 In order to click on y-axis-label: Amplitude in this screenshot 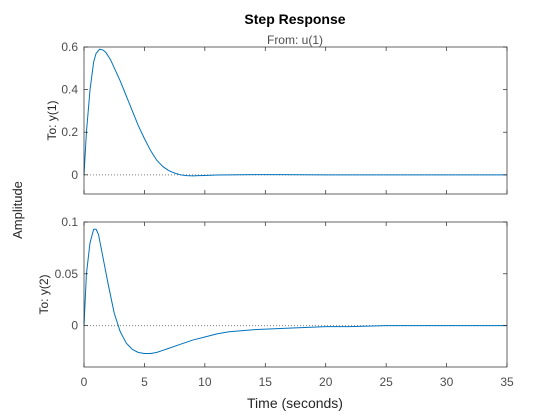, I will do `click(17, 210)`.